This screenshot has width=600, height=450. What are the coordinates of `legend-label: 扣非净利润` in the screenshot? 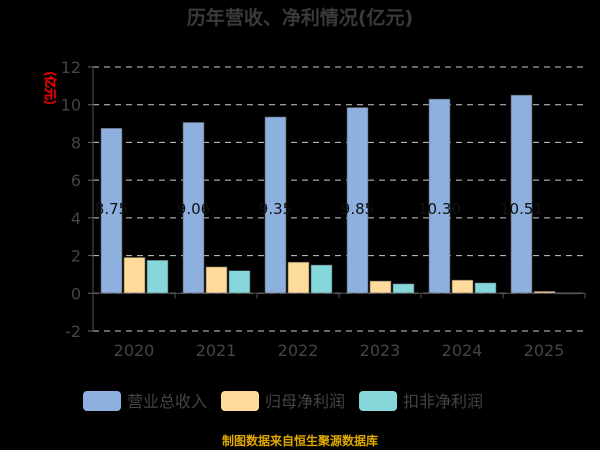 It's located at (443, 401).